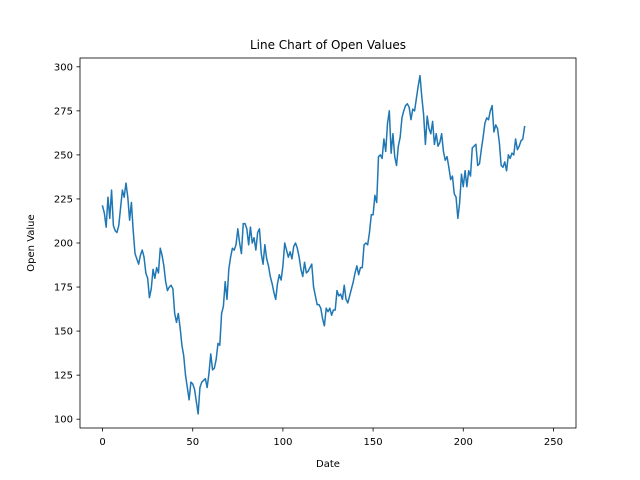 This screenshot has width=640, height=480. Describe the element at coordinates (67, 244) in the screenshot. I see `y-axis: 100 125 150 175 200 225 250 275 300` at that location.